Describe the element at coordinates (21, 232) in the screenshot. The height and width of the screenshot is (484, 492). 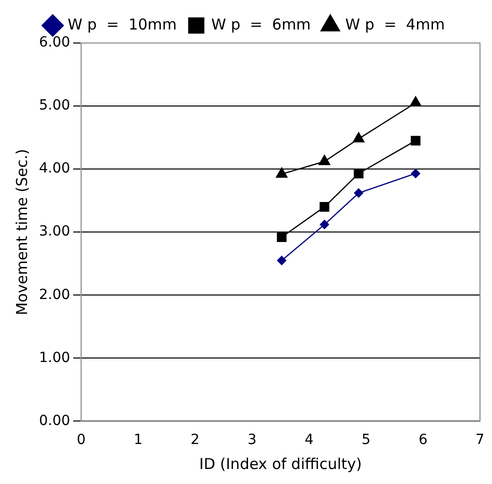
I see `y-axis-title: Movement time (Sec.)` at that location.